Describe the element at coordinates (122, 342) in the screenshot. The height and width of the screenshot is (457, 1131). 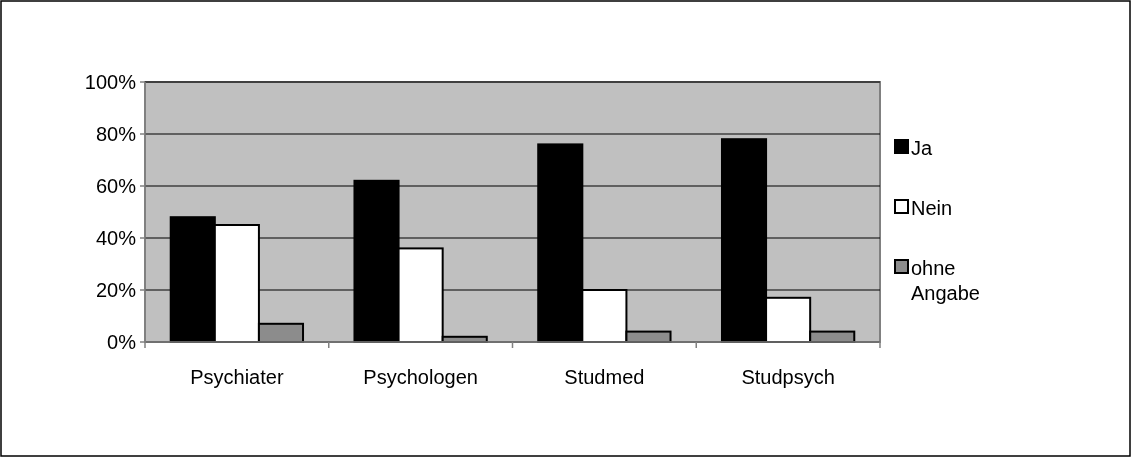
I see `y-tick-label: 0%` at that location.